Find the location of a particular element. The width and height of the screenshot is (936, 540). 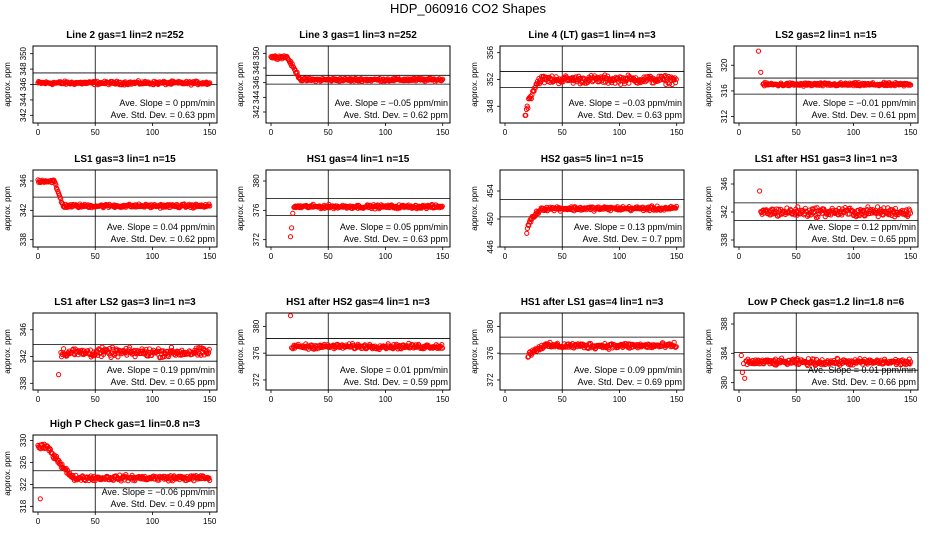

y-tick-label: 352 is located at coordinates (490, 79).